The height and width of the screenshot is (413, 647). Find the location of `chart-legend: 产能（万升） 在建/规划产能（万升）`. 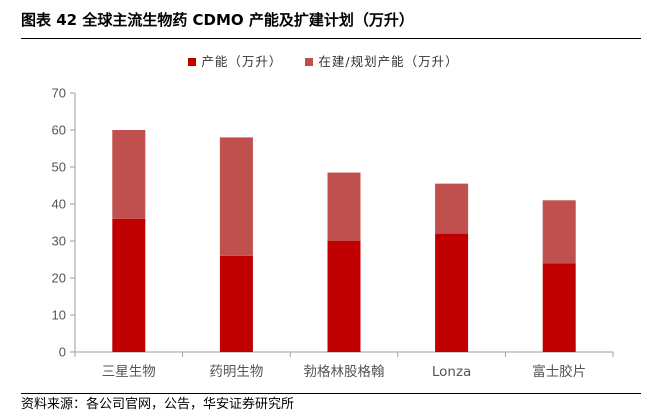

chart-legend: 产能（万升） 在建/规划产能（万升） is located at coordinates (323, 62).